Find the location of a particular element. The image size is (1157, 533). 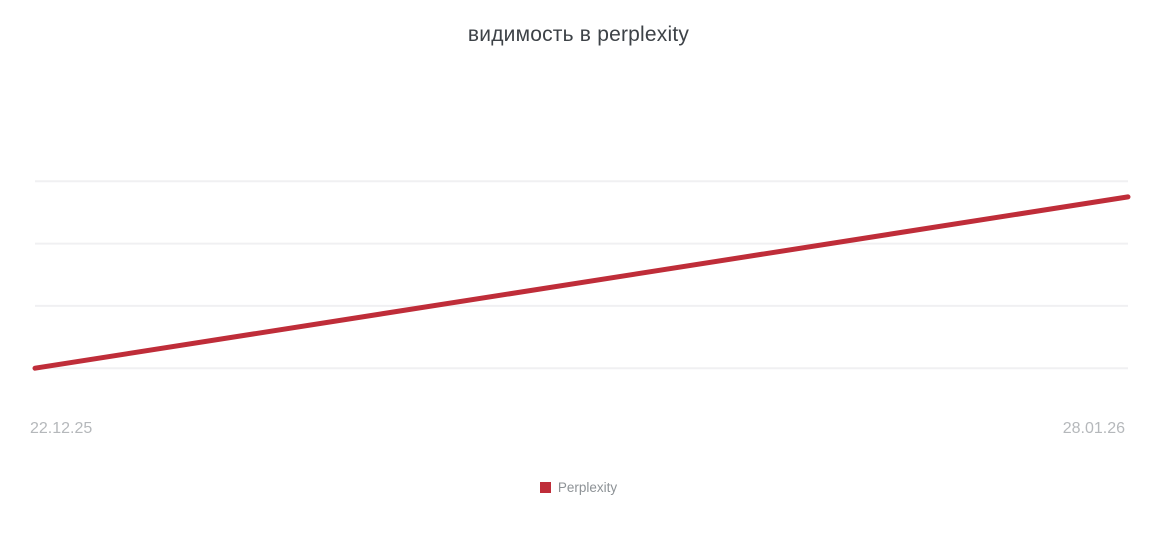

legend-item-perplexity: Perplexity is located at coordinates (578, 487).